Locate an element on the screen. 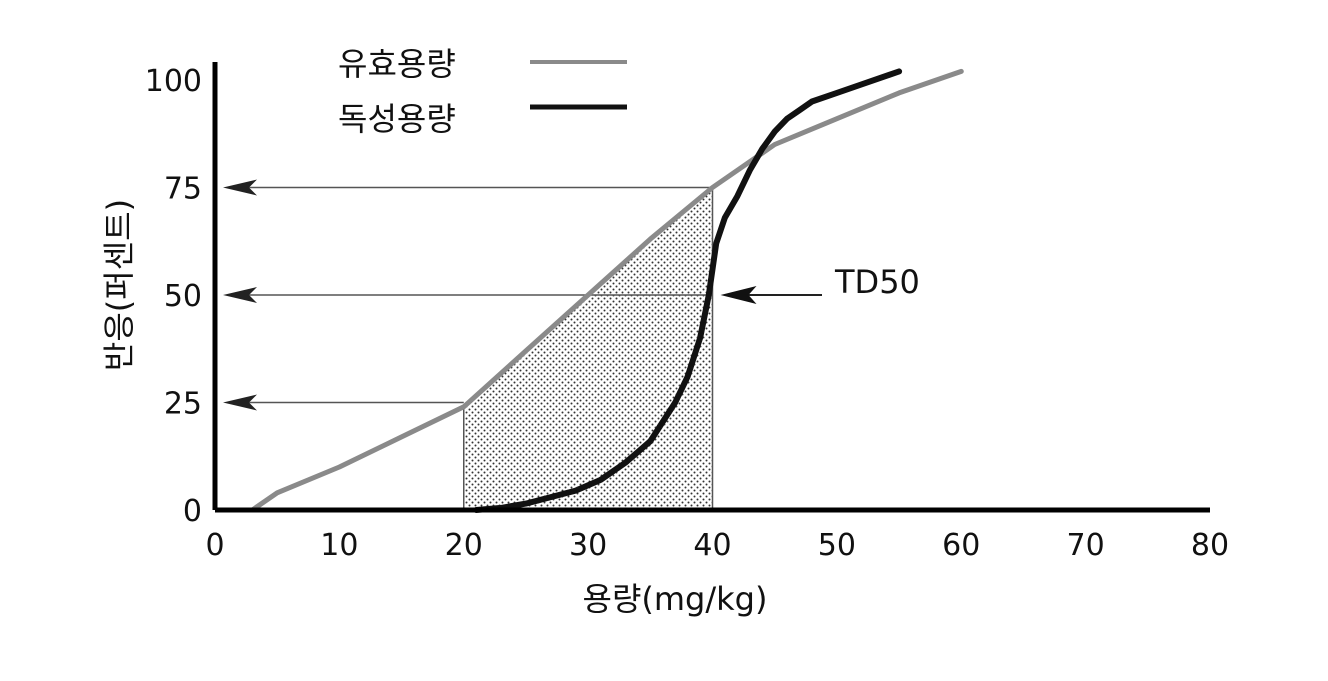  x-tick-label: 10 is located at coordinates (339, 545).